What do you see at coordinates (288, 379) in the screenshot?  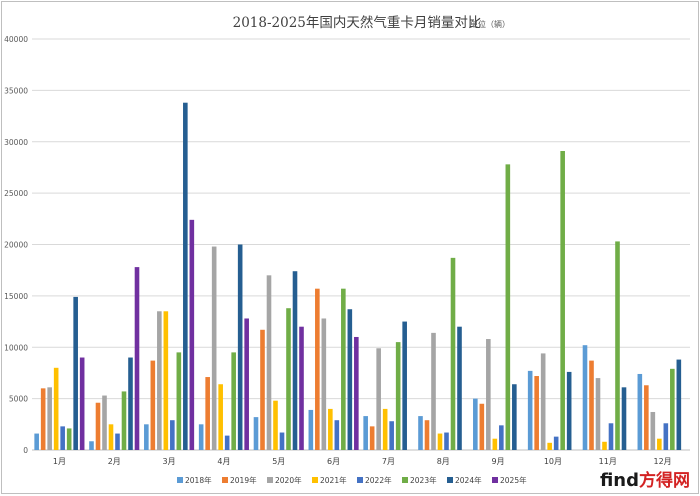 I see `bar-2023年-5月` at bounding box center [288, 379].